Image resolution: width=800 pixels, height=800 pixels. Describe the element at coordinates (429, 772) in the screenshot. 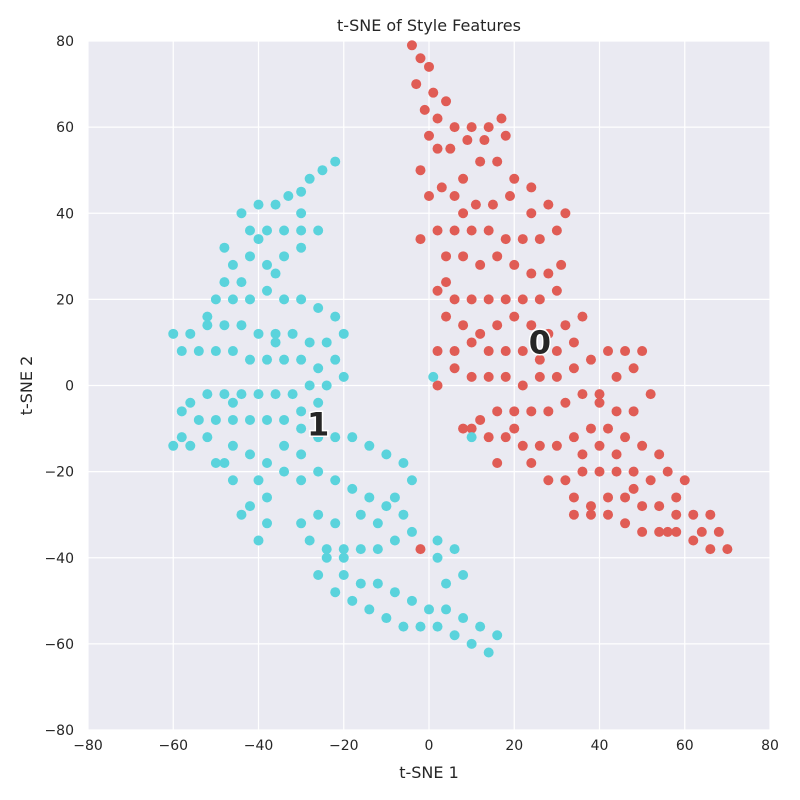

I see `x-axis-label: t-SNE 1` at that location.